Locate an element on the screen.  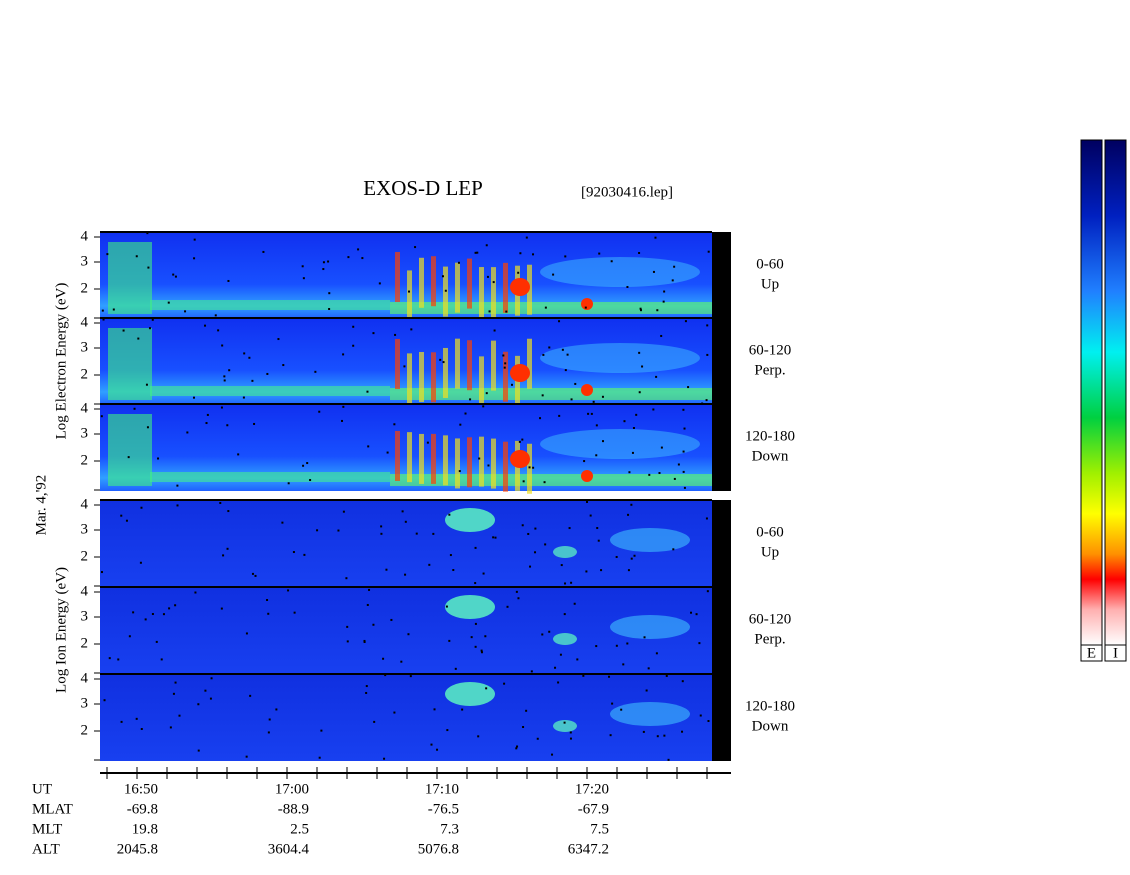
electron-axis-label: Log Electron Energy (eV) is located at coordinates (61, 361).